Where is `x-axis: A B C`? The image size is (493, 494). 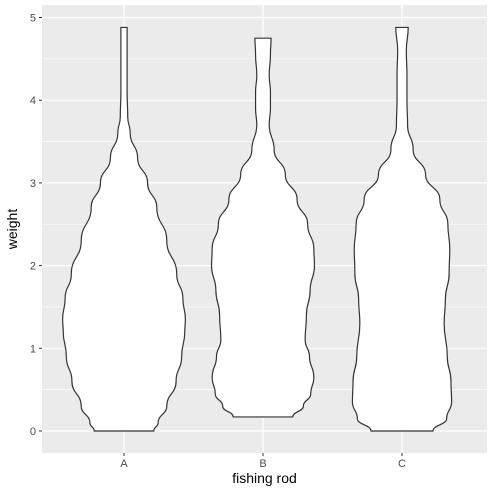 x-axis: A B C is located at coordinates (263, 461).